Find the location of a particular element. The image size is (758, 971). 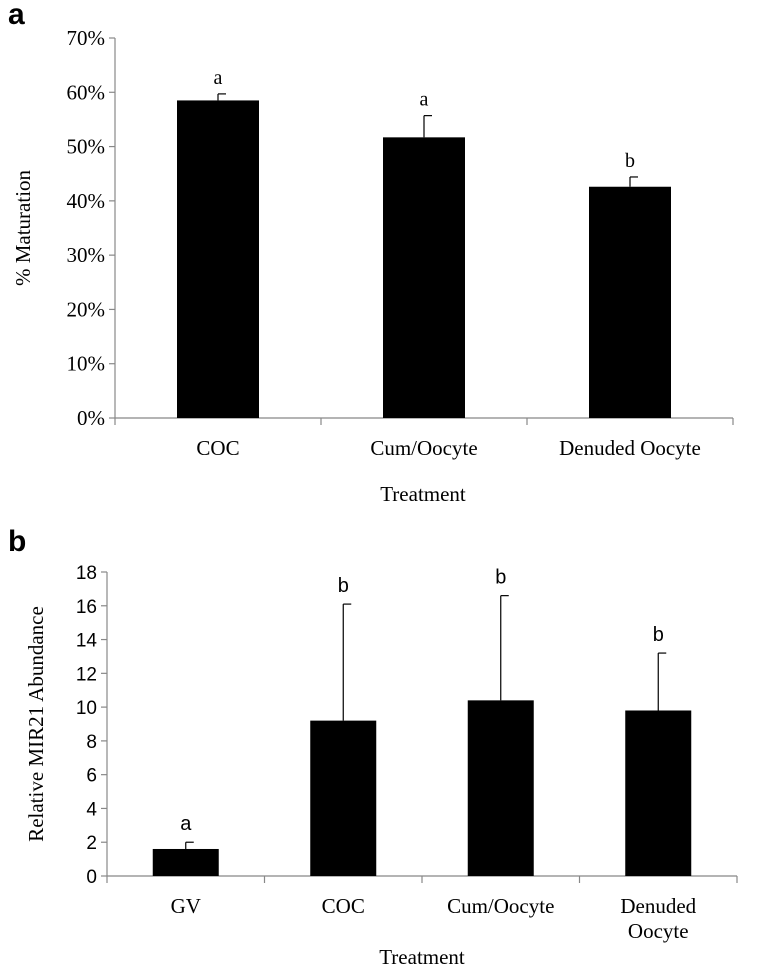

b-y-tick-label: 2 is located at coordinates (91, 843).